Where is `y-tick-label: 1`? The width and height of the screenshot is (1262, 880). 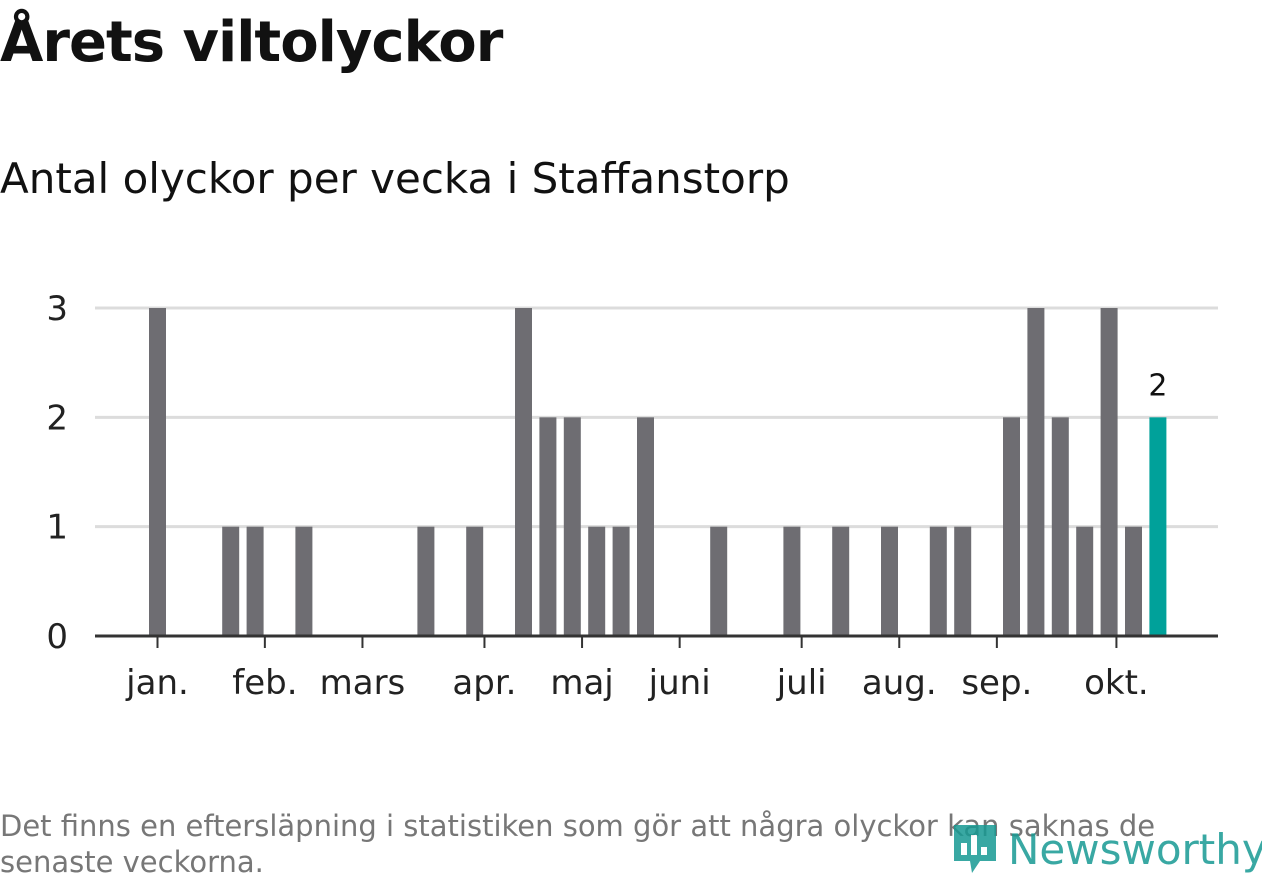
y-tick-label: 1 is located at coordinates (57, 528).